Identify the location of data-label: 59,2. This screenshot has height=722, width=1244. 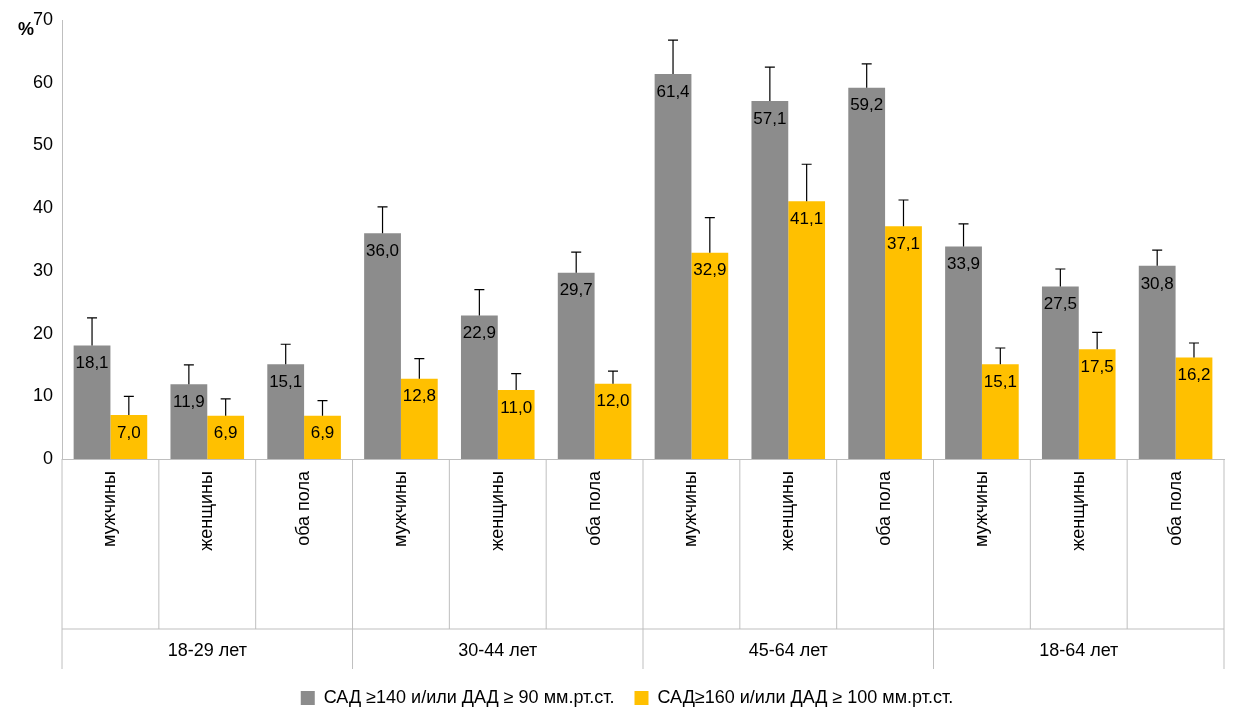
(867, 105).